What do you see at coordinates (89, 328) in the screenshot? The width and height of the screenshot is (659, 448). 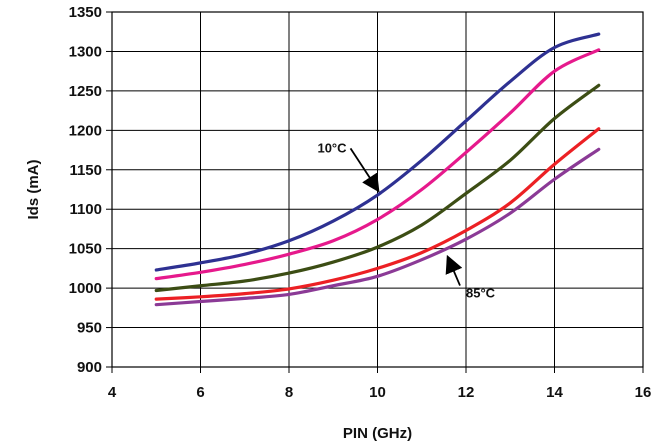 I see `y-tick-label-950: 950` at bounding box center [89, 328].